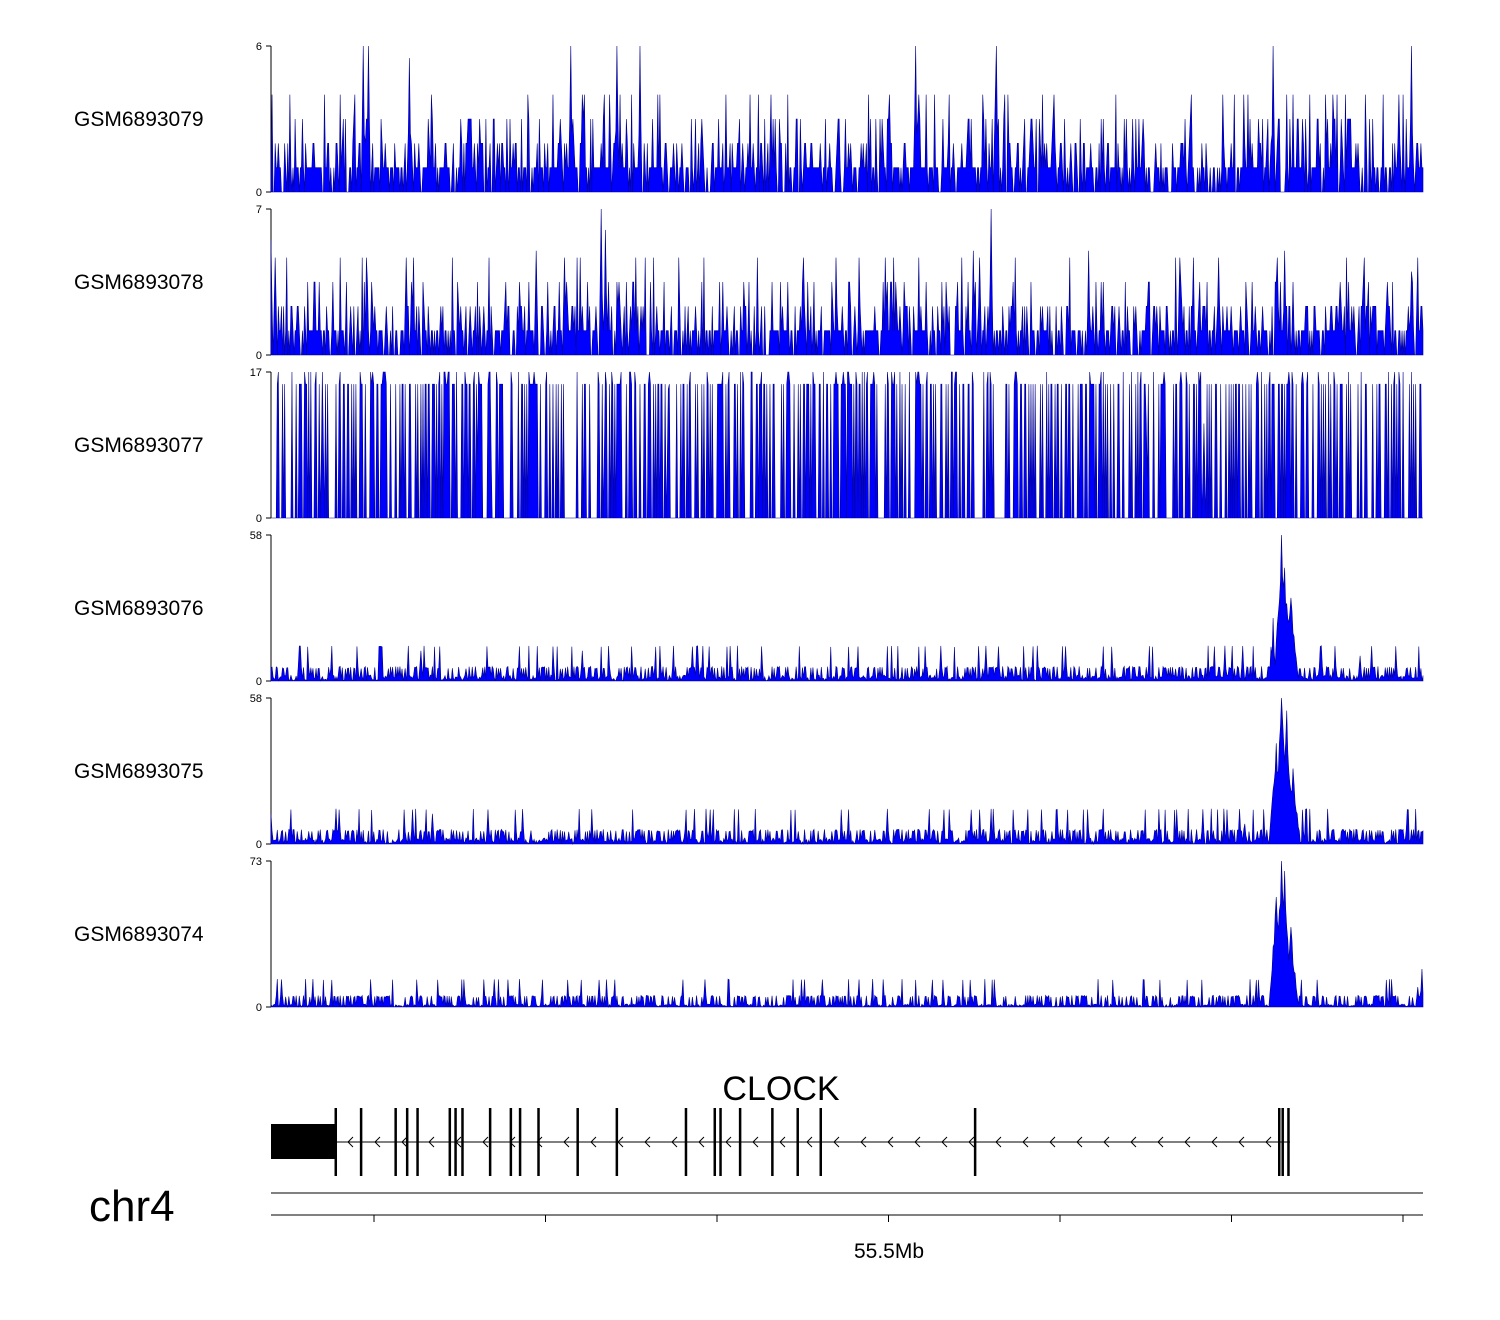 This screenshot has width=1500, height=1320. Describe the element at coordinates (139, 282) in the screenshot. I see `track-label: GSM6893078` at that location.